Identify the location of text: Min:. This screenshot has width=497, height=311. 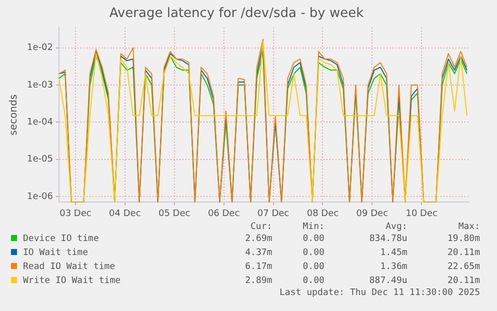
(313, 227).